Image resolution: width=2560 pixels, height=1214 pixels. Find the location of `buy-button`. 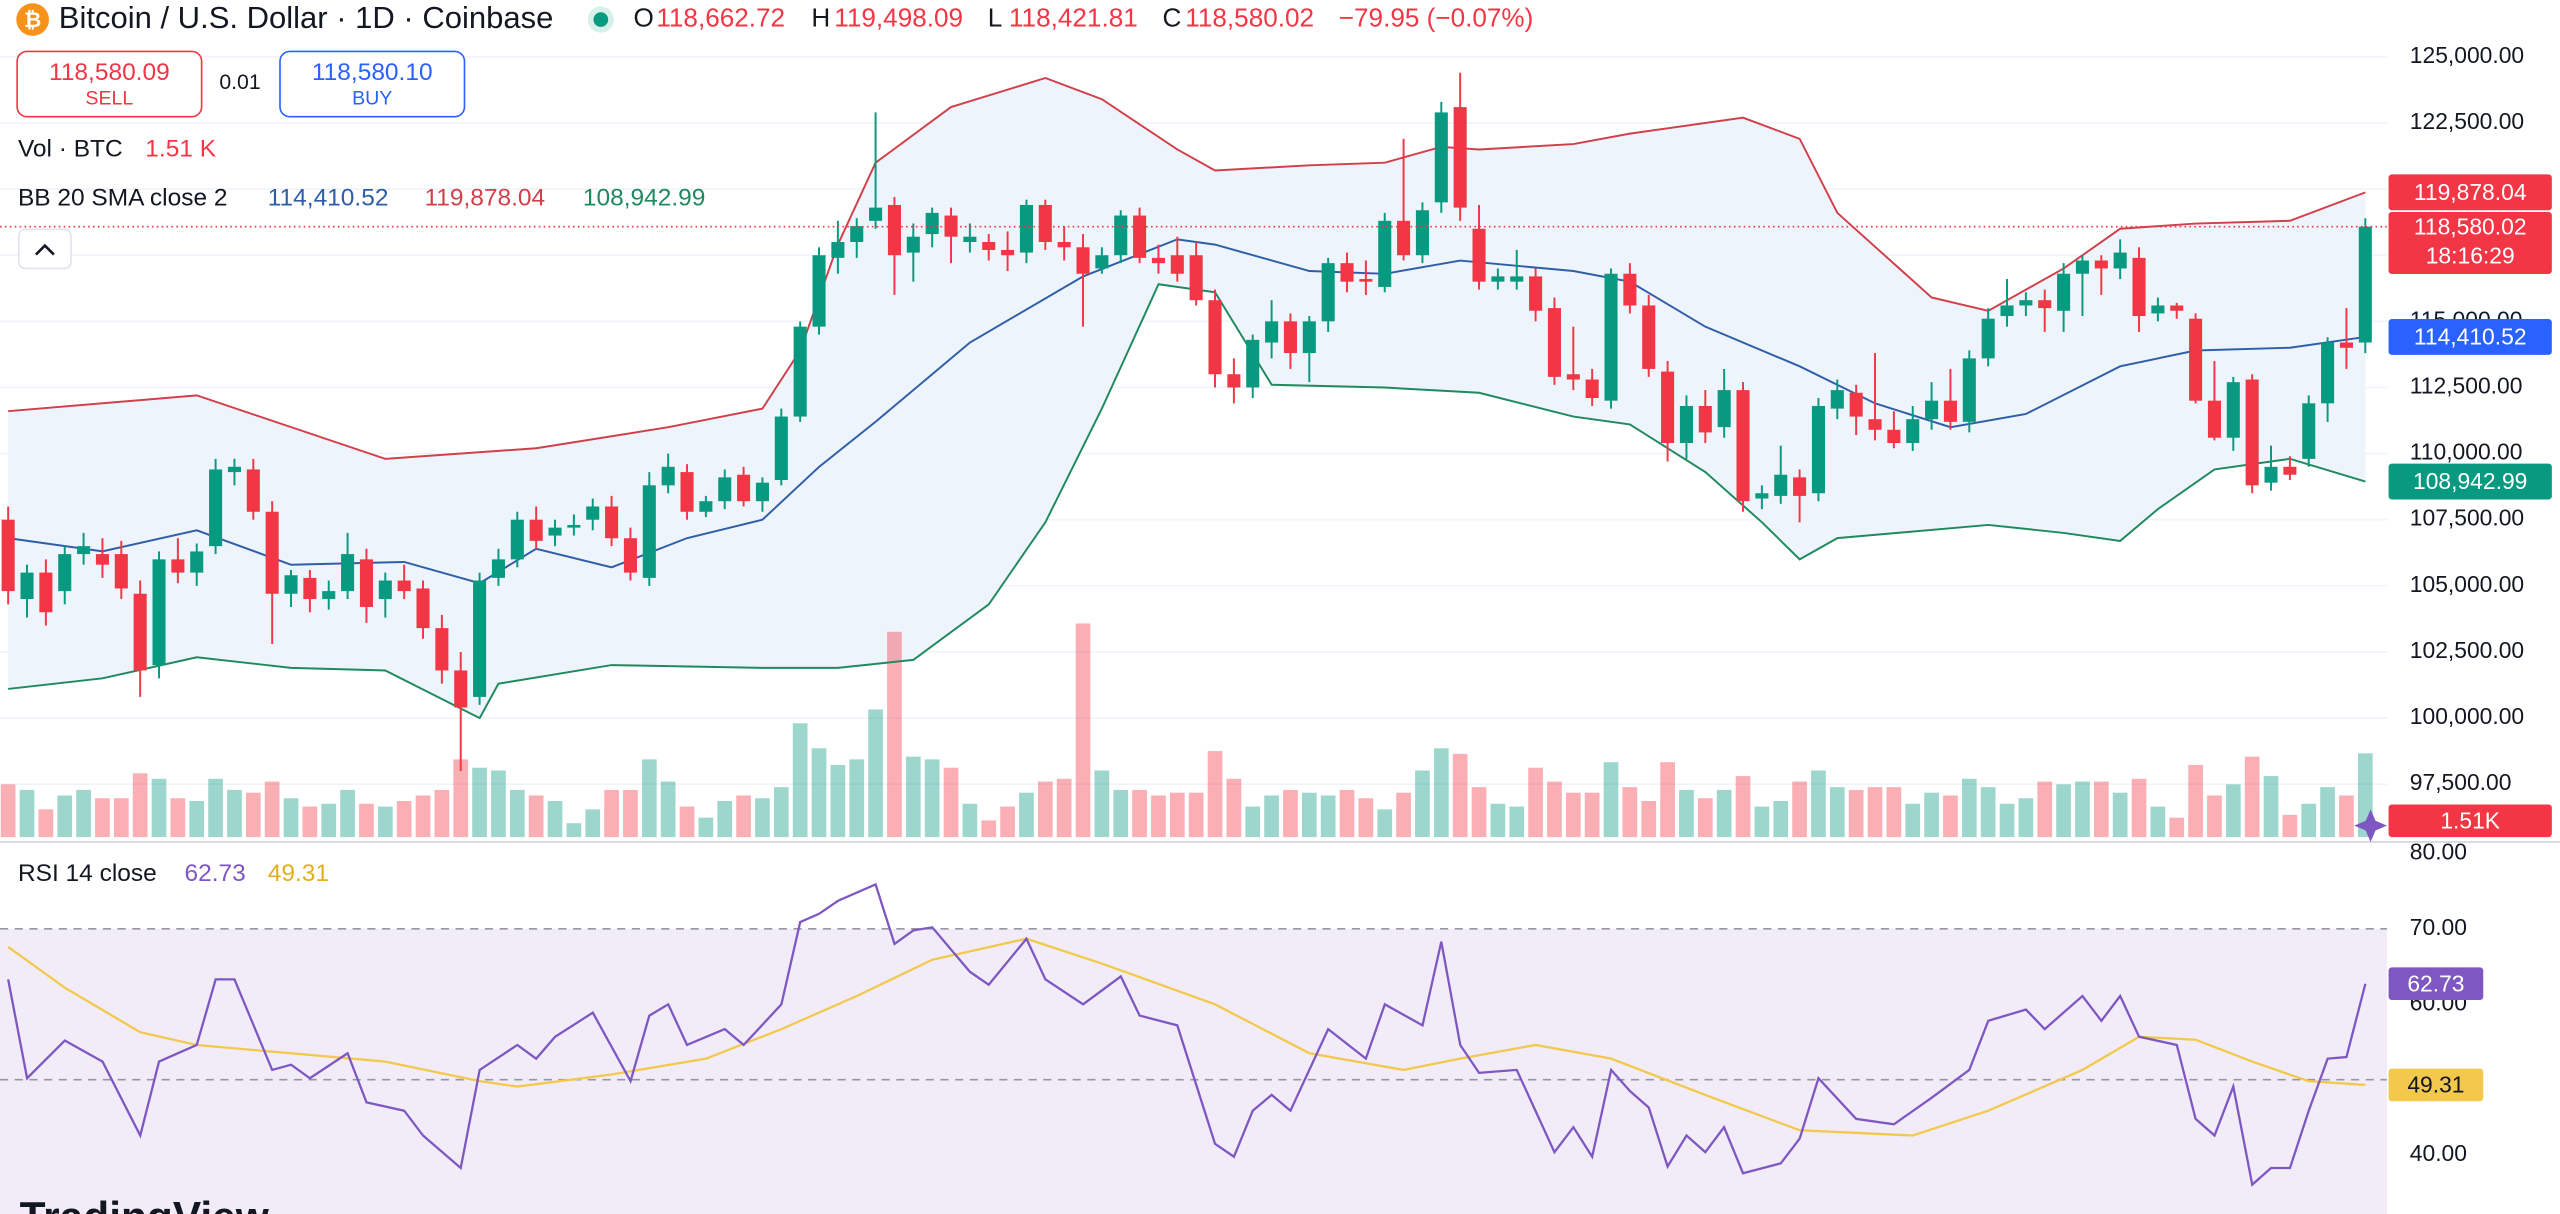

buy-button is located at coordinates (372, 84).